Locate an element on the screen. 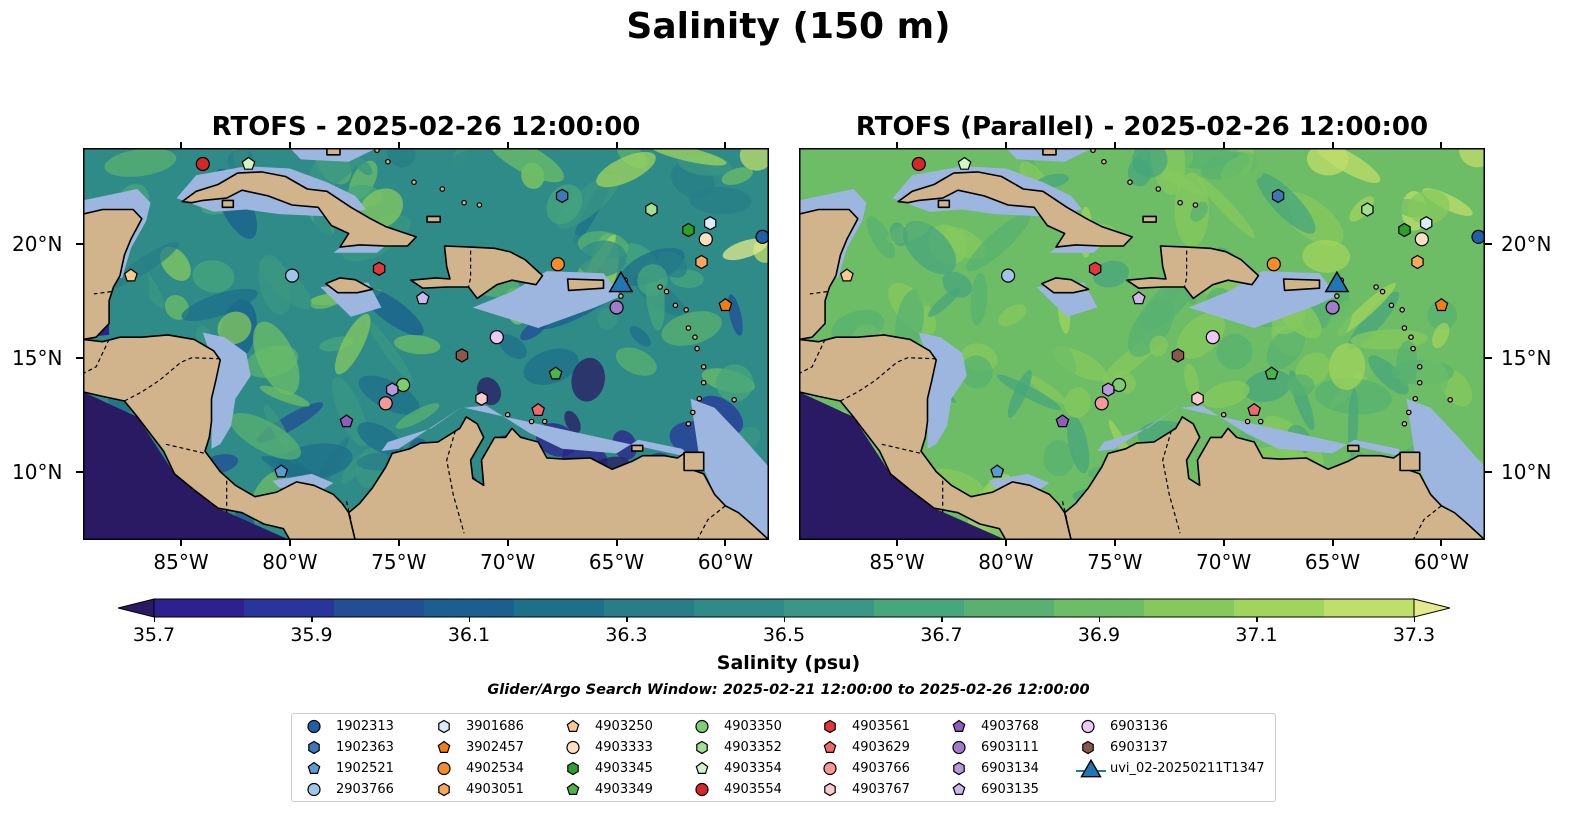  pacific-region is located at coordinates (186, 465).